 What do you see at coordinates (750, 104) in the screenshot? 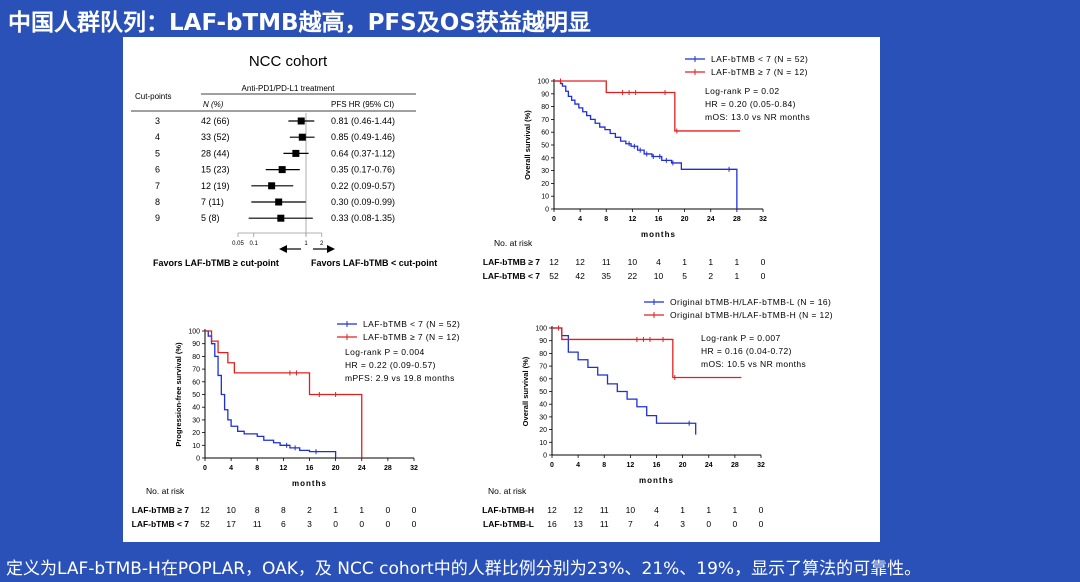
I see `km-stat-text: HR = 0.20 (0.05-0.84)` at bounding box center [750, 104].